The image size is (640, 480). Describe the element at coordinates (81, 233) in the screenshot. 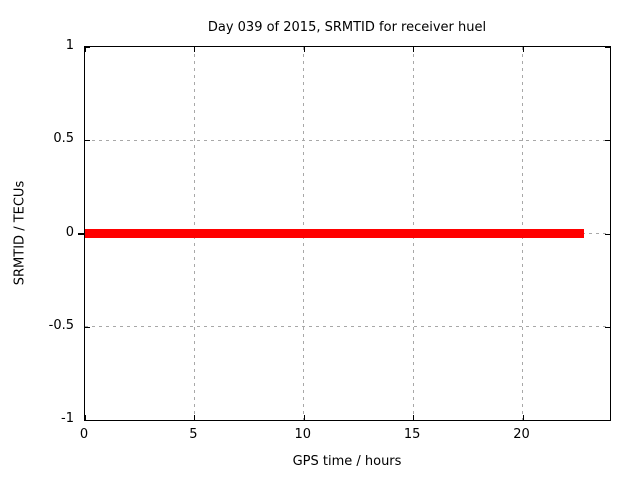

I see `y-zero-outer-tick` at that location.